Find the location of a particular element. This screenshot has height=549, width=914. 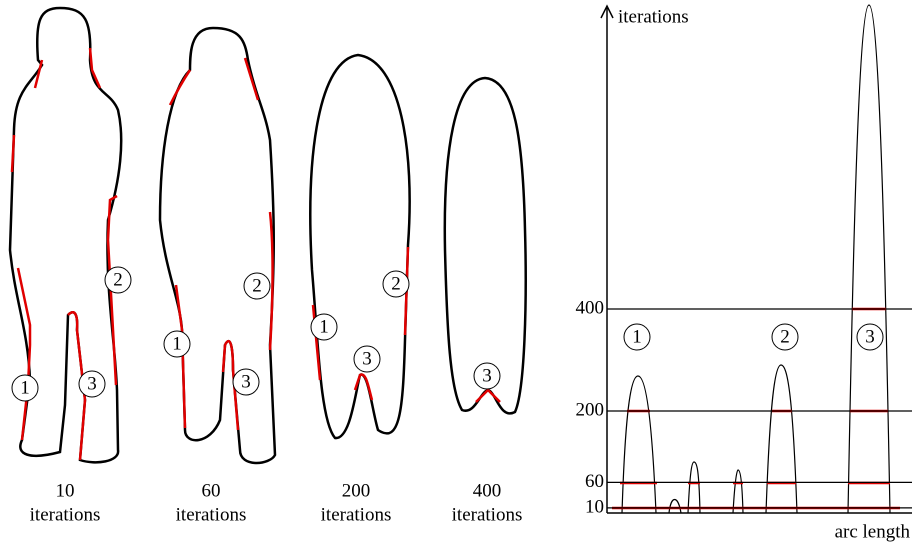

shape-count: 60 is located at coordinates (211, 490).